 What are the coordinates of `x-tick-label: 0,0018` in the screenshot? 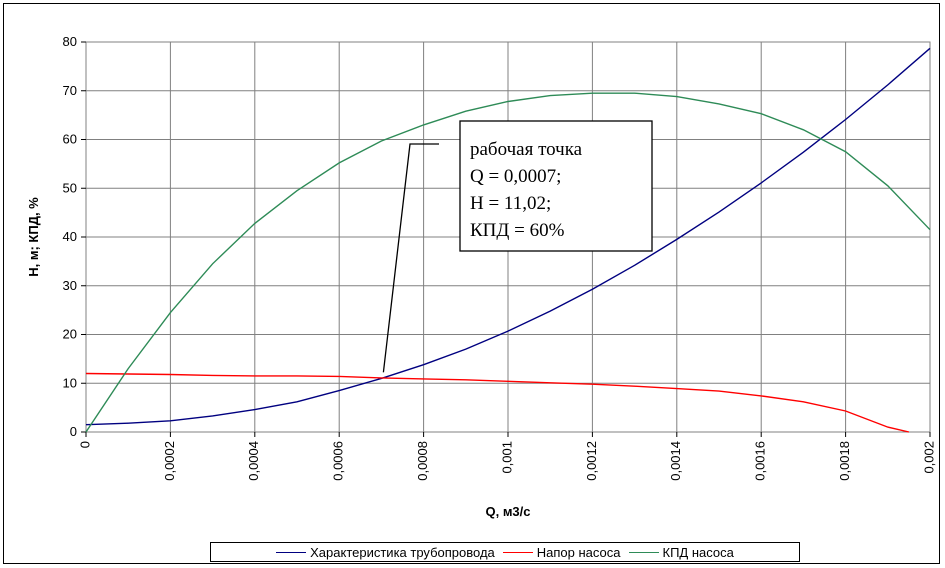 It's located at (844, 461).